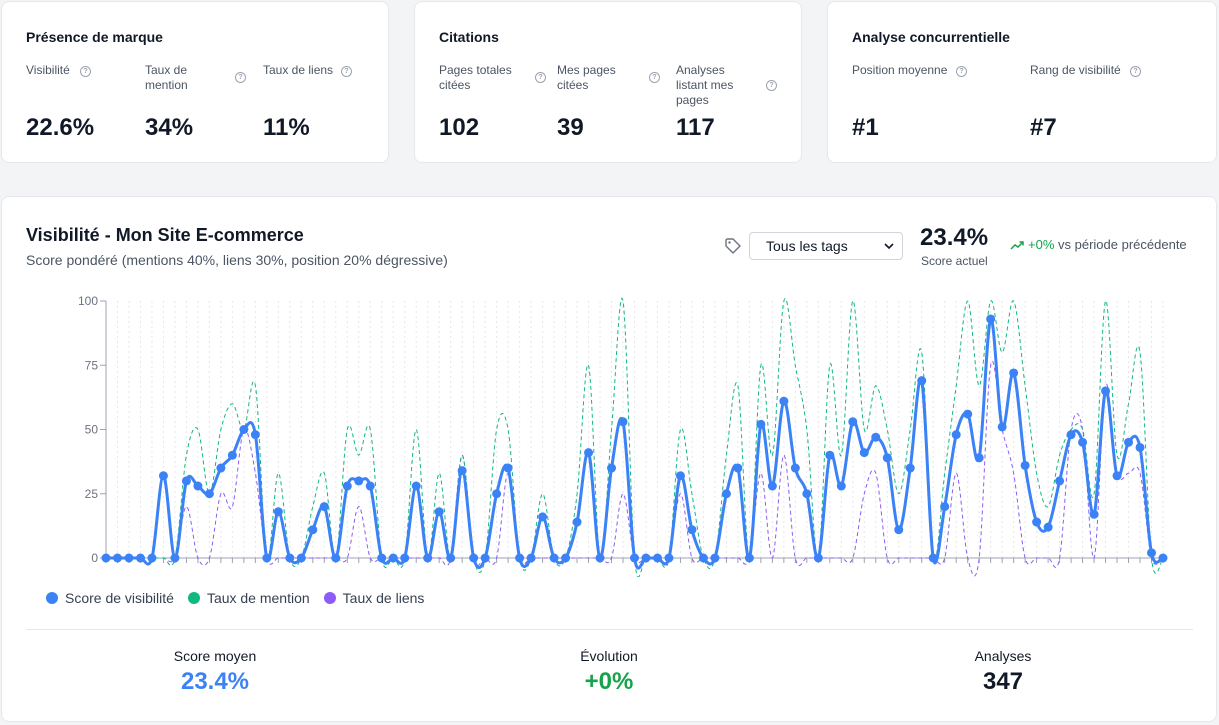 Image resolution: width=1219 pixels, height=725 pixels. What do you see at coordinates (60, 127) in the screenshot?
I see `metric-value: 22.6%` at bounding box center [60, 127].